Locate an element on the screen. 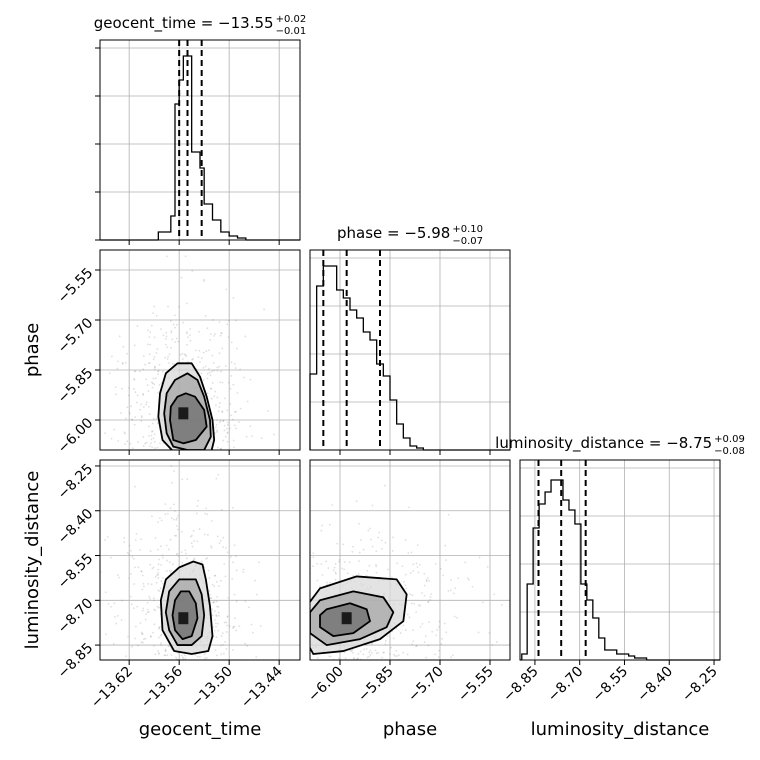 This screenshot has width=760, height=760. x-tick-label: −13.50 is located at coordinates (212, 688).